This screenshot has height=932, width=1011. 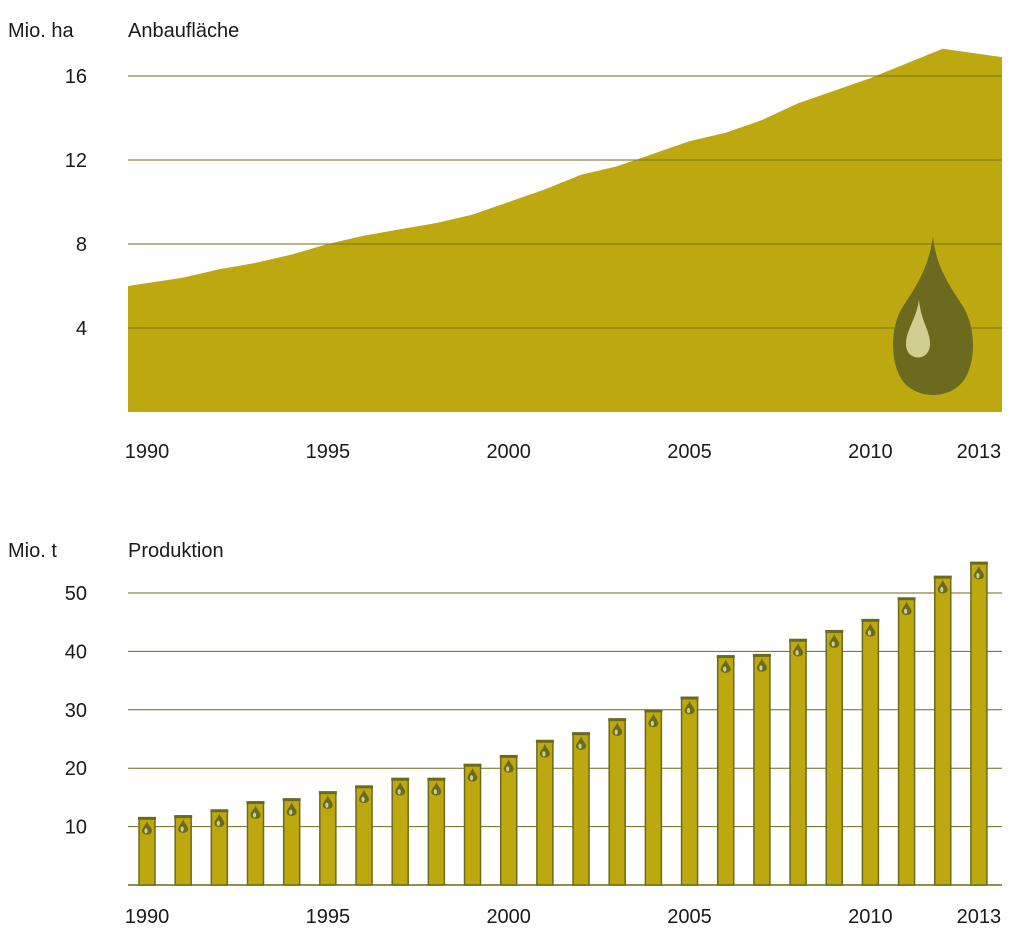 What do you see at coordinates (147, 917) in the screenshot?
I see `bar-x-tick-label: 1990` at bounding box center [147, 917].